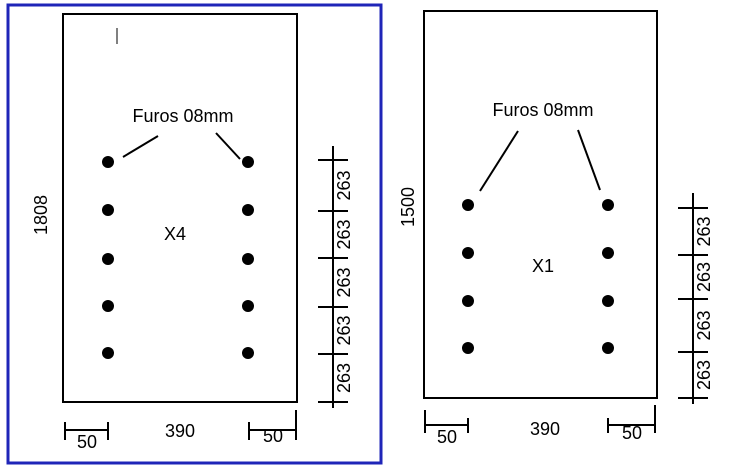 The height and width of the screenshot is (475, 743). What do you see at coordinates (175, 234) in the screenshot?
I see `quantity-label: X4` at bounding box center [175, 234].